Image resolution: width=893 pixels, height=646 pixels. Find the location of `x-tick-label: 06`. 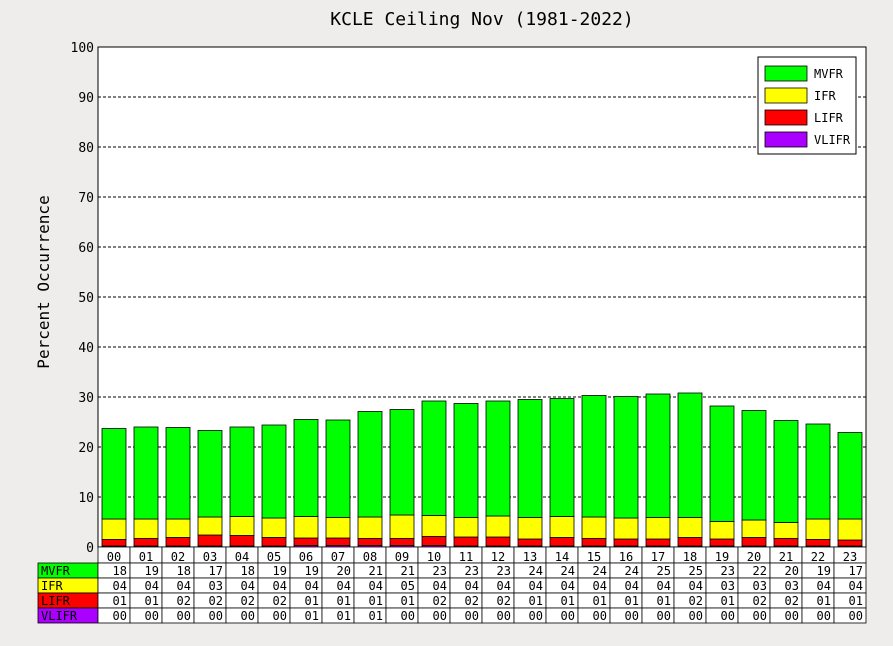

x-tick-label: 06 is located at coordinates (306, 557).